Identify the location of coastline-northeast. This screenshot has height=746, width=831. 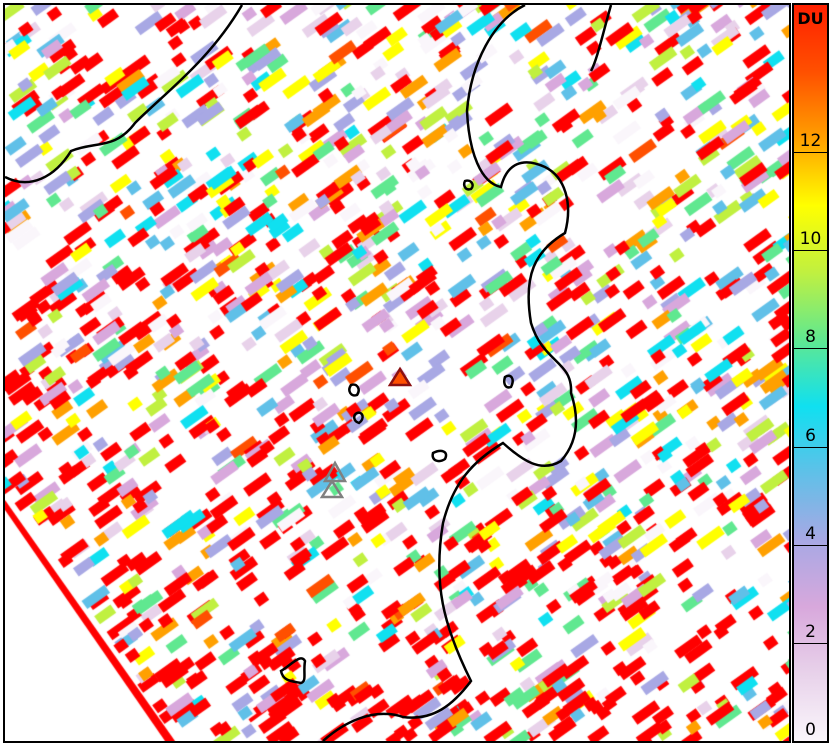
(601, 38).